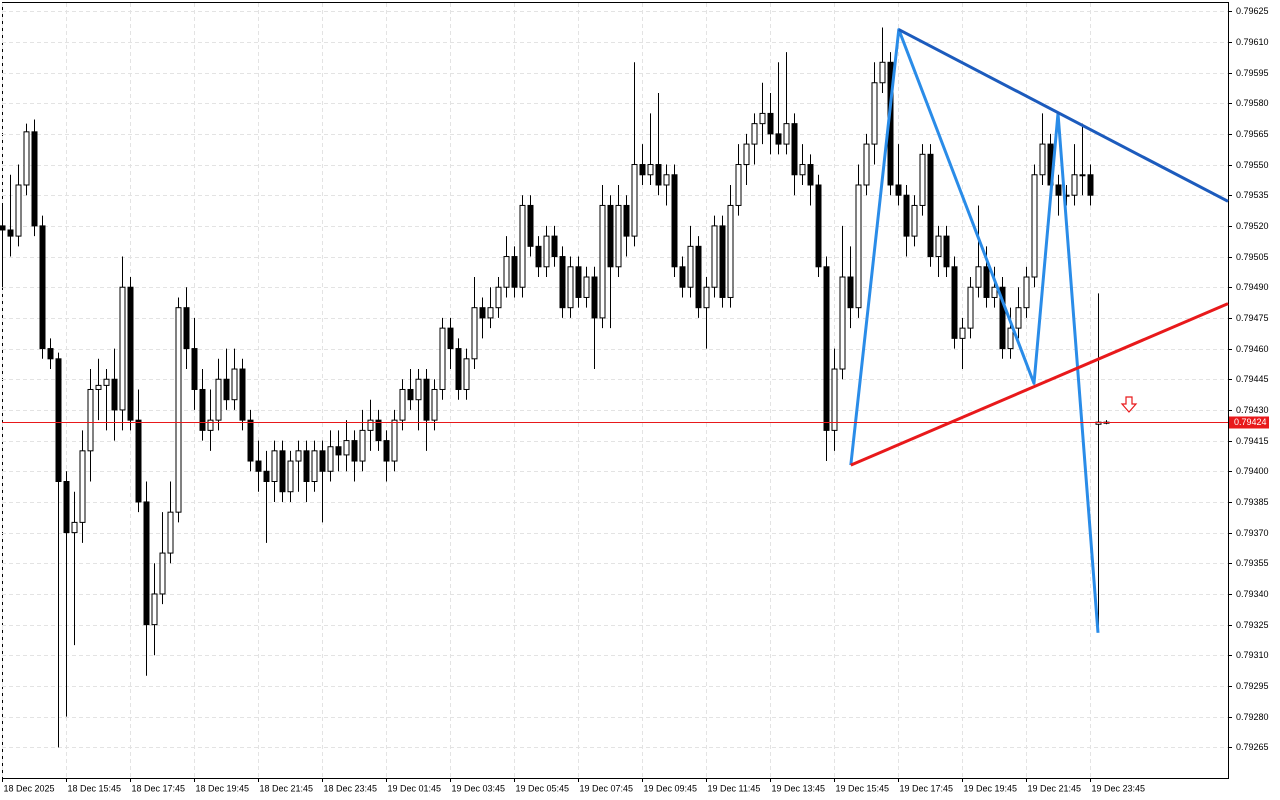 The width and height of the screenshot is (1280, 800). What do you see at coordinates (863, 788) in the screenshot?
I see `x-tick-label: 19 Dec 15:45` at bounding box center [863, 788].